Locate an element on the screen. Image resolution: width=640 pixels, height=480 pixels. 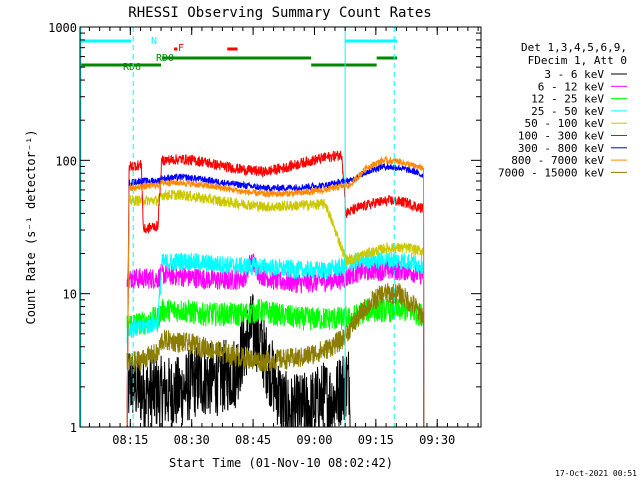
x-tick-label-09-15: 09:15 is located at coordinates (376, 440).